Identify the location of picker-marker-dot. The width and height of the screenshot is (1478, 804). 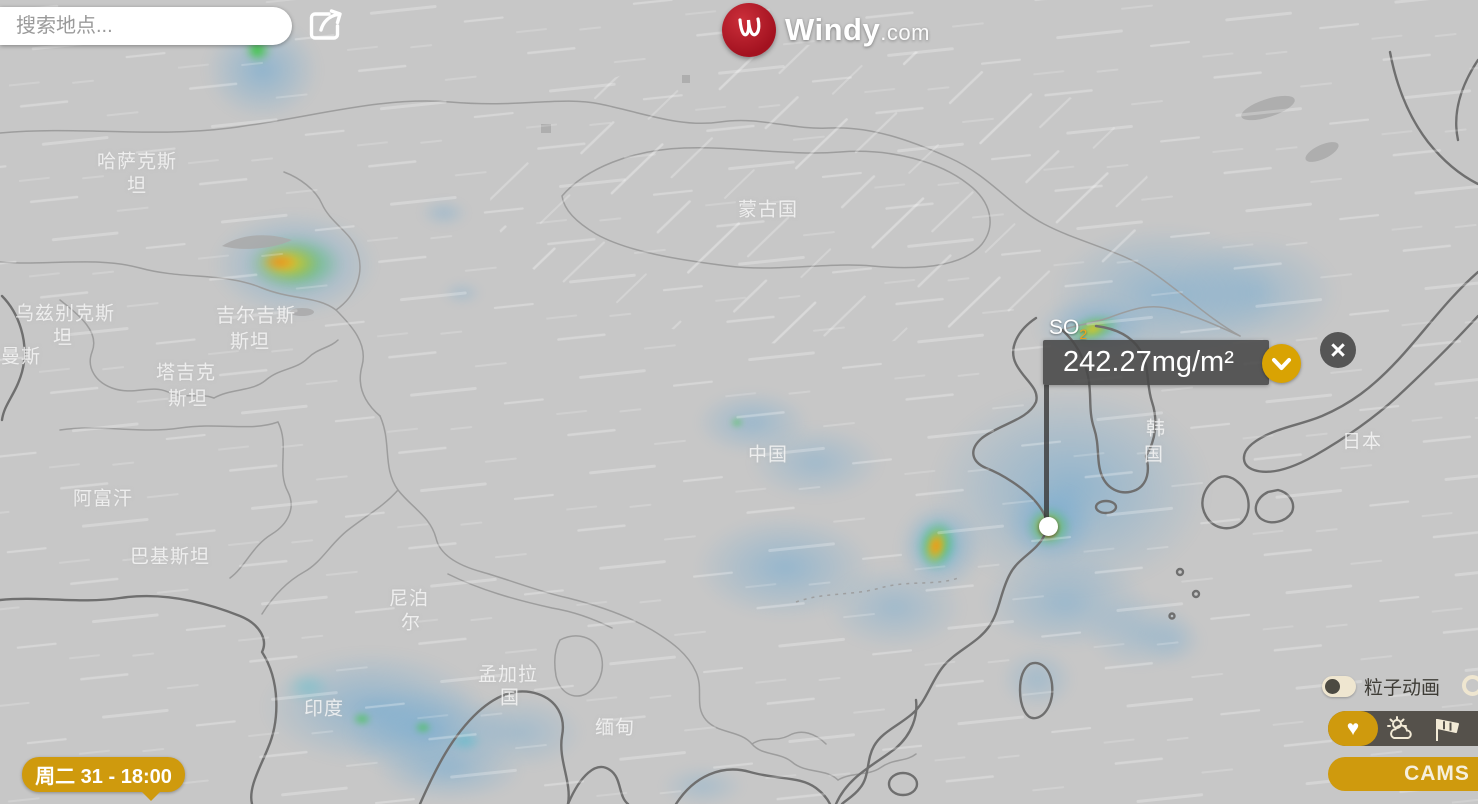
(1048, 526).